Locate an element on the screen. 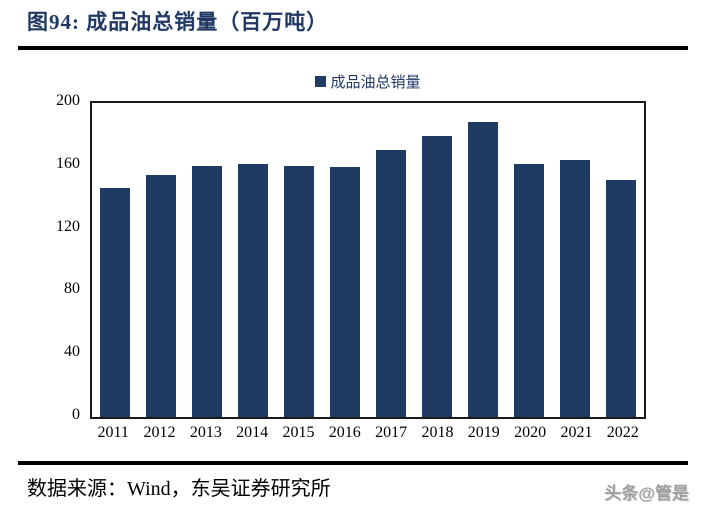 This screenshot has width=703, height=513. x-tick-label: 2013 is located at coordinates (205, 432).